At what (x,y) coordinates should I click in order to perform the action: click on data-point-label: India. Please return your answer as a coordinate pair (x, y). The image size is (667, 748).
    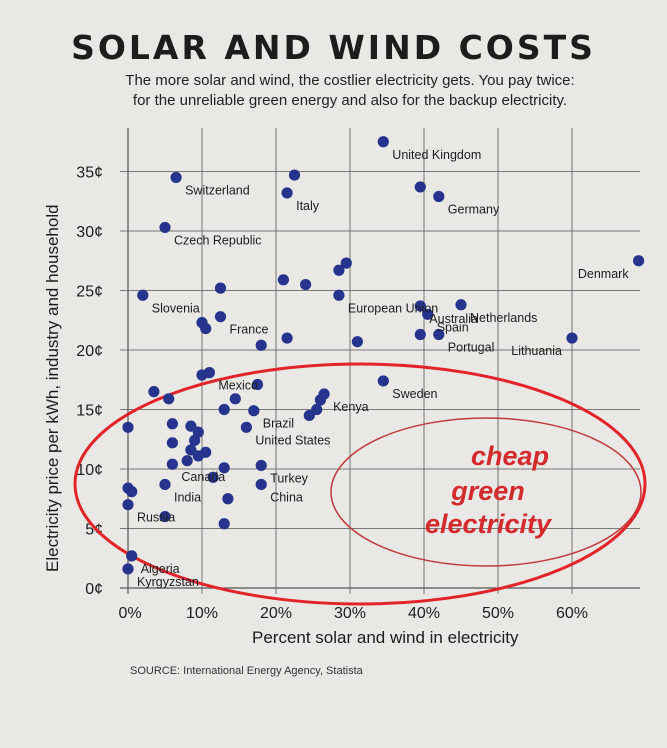
    Looking at the image, I should click on (187, 497).